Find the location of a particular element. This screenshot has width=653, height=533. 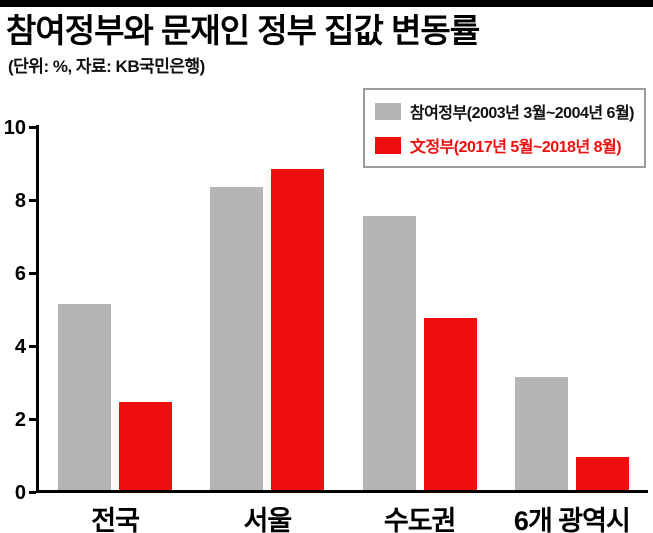

bar-series1-6개 광역시 is located at coordinates (541, 433).